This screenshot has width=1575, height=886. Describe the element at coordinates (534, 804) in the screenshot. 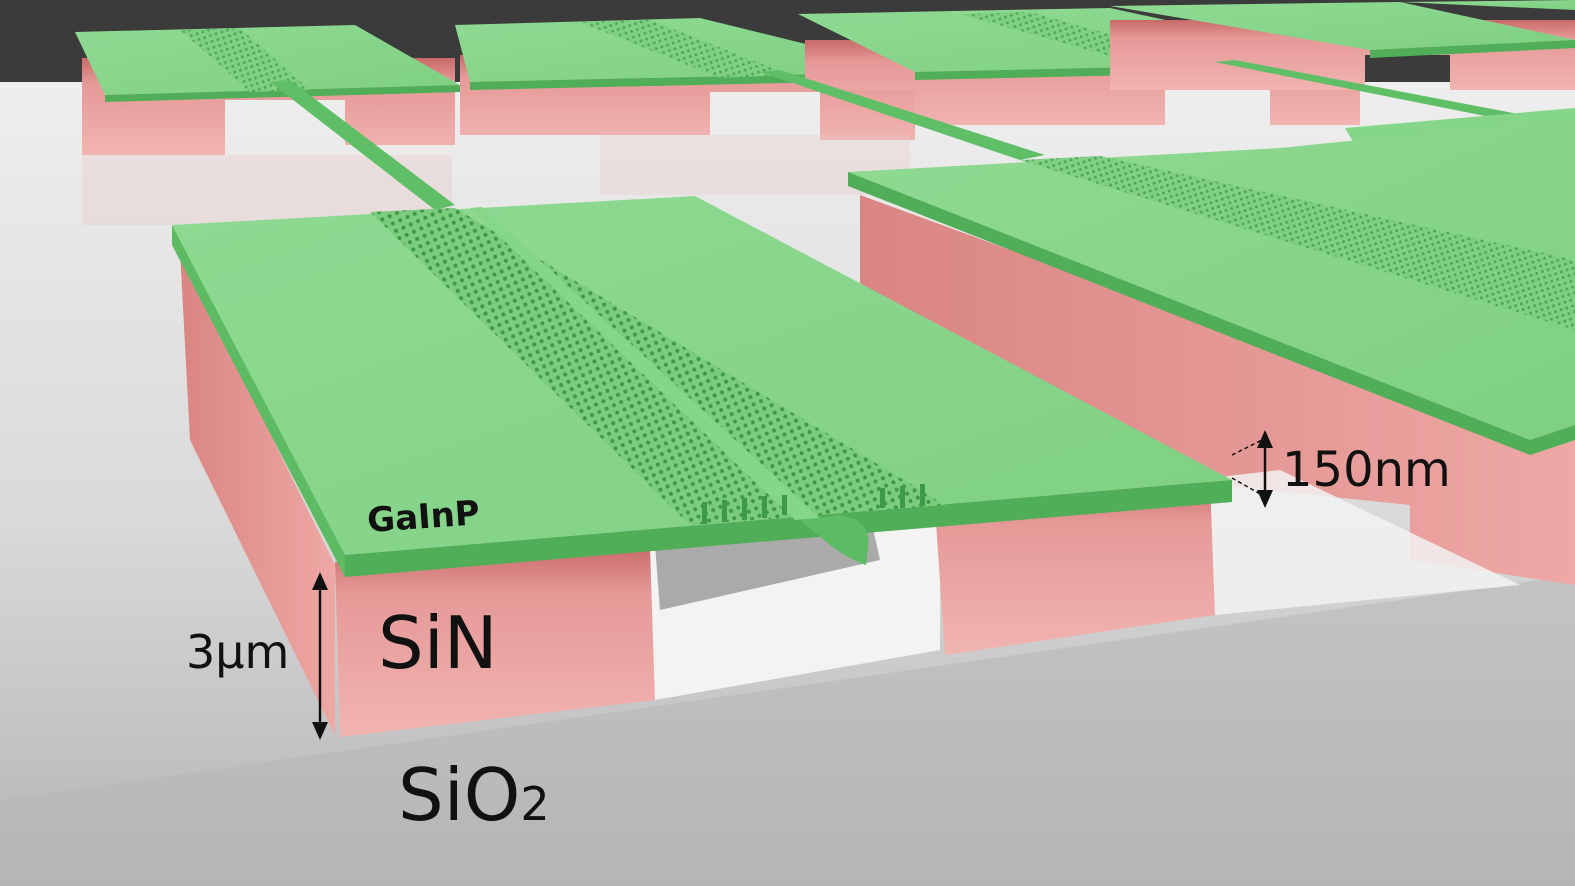

I see `sio2-subscript: 2` at that location.